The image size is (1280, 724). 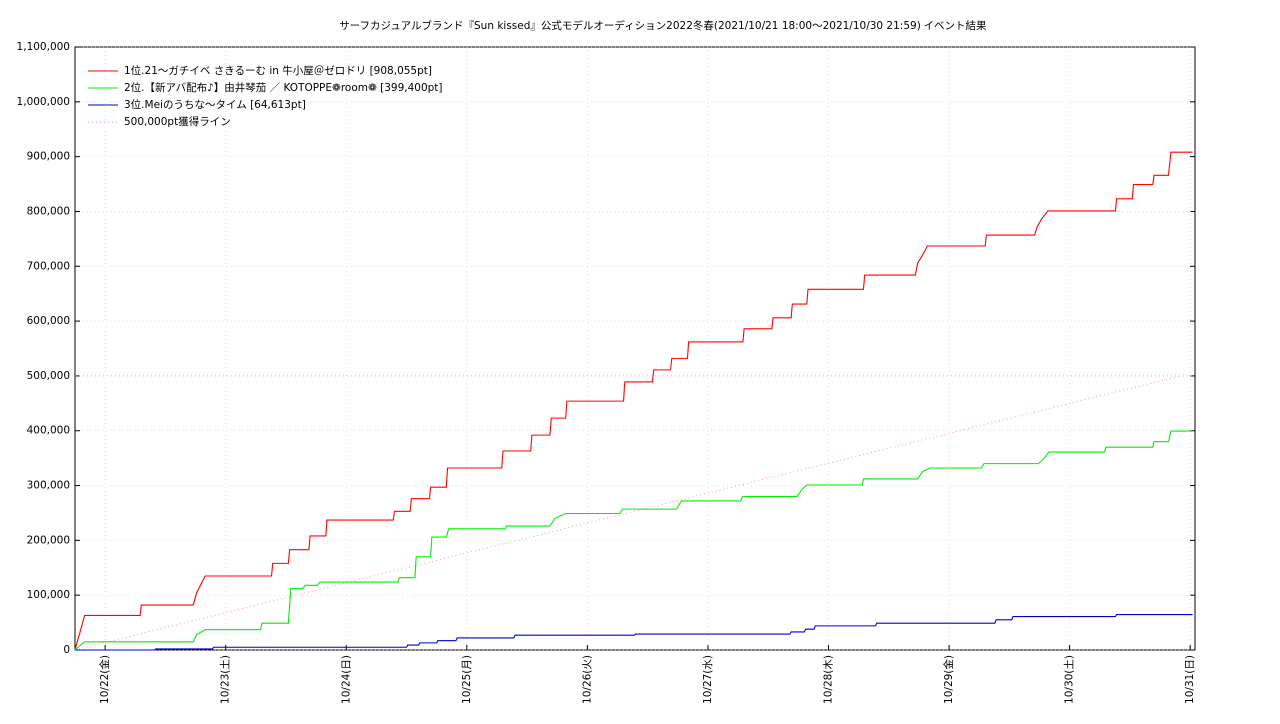 What do you see at coordinates (467, 679) in the screenshot?
I see `x-tick-label: 10/25(月)` at bounding box center [467, 679].